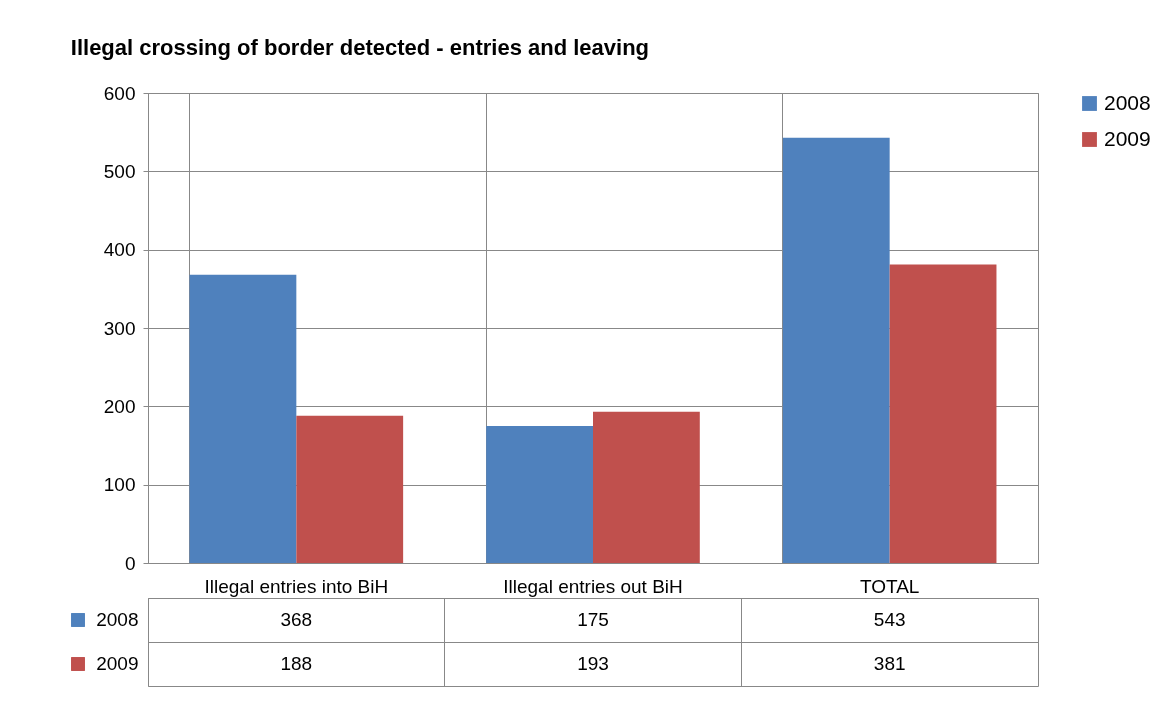 This screenshot has width=1168, height=717. I want to click on x-tick-label: TOTAL, so click(889, 586).